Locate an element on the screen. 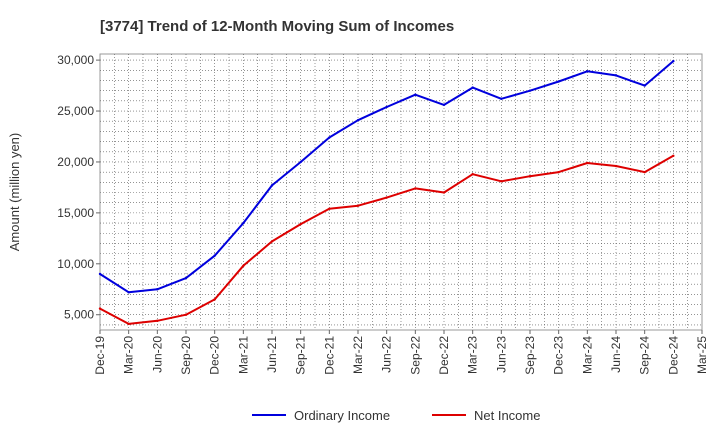 The height and width of the screenshot is (440, 720). legend-label: Ordinary Income is located at coordinates (342, 415).